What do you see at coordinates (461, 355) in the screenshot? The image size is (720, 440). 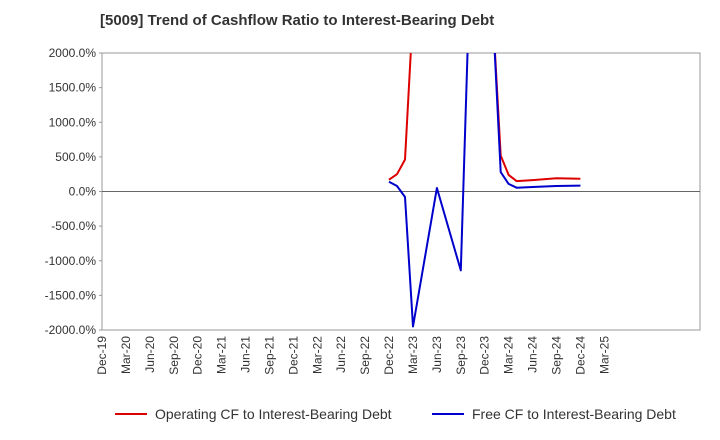 I see `x-tick-label: Sep-23` at bounding box center [461, 355].